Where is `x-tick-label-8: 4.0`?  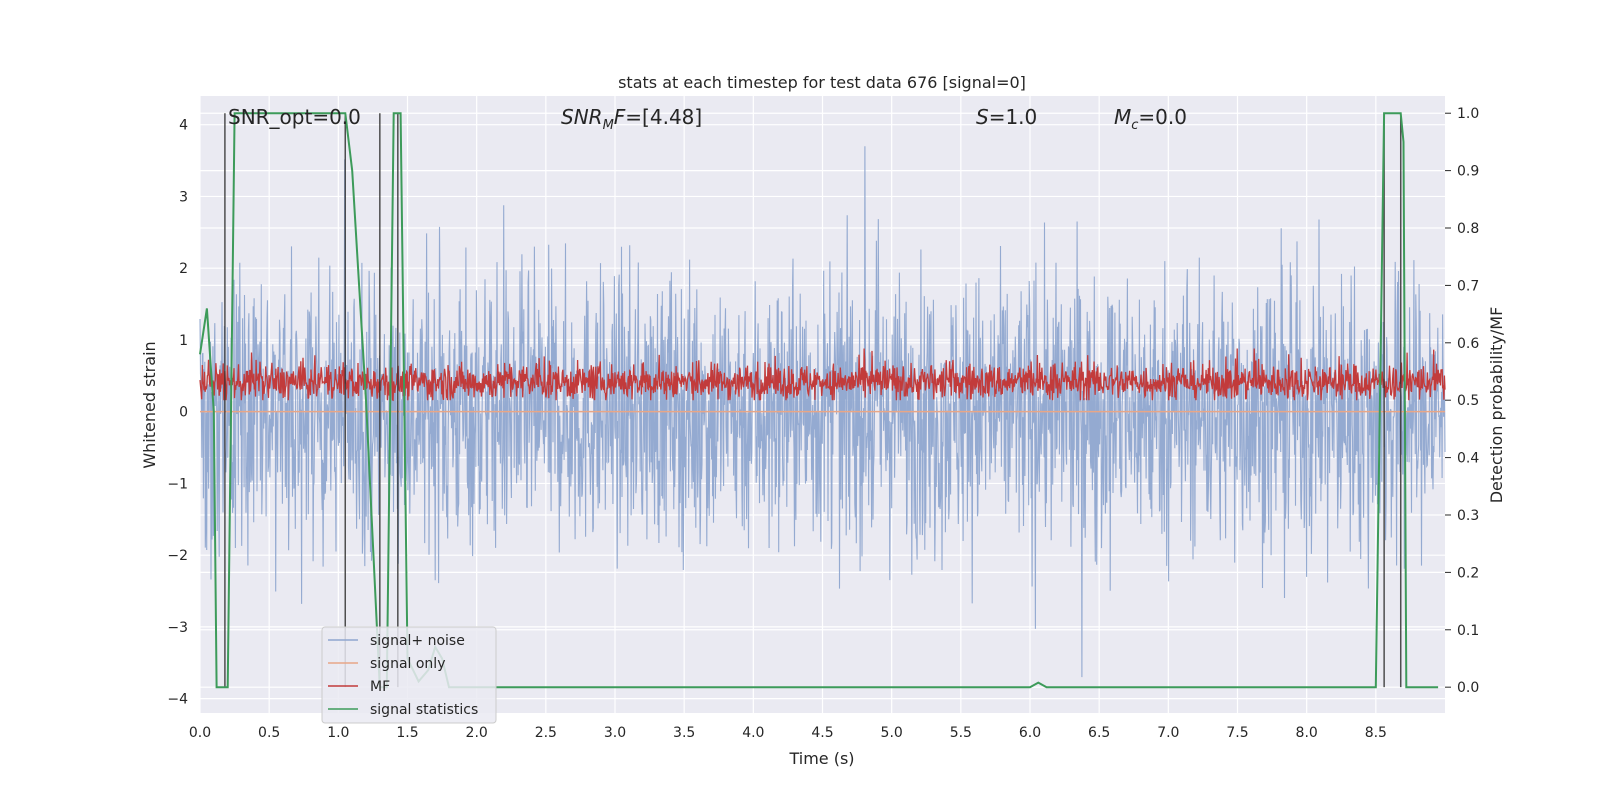
x-tick-label-8: 4.0 is located at coordinates (753, 733).